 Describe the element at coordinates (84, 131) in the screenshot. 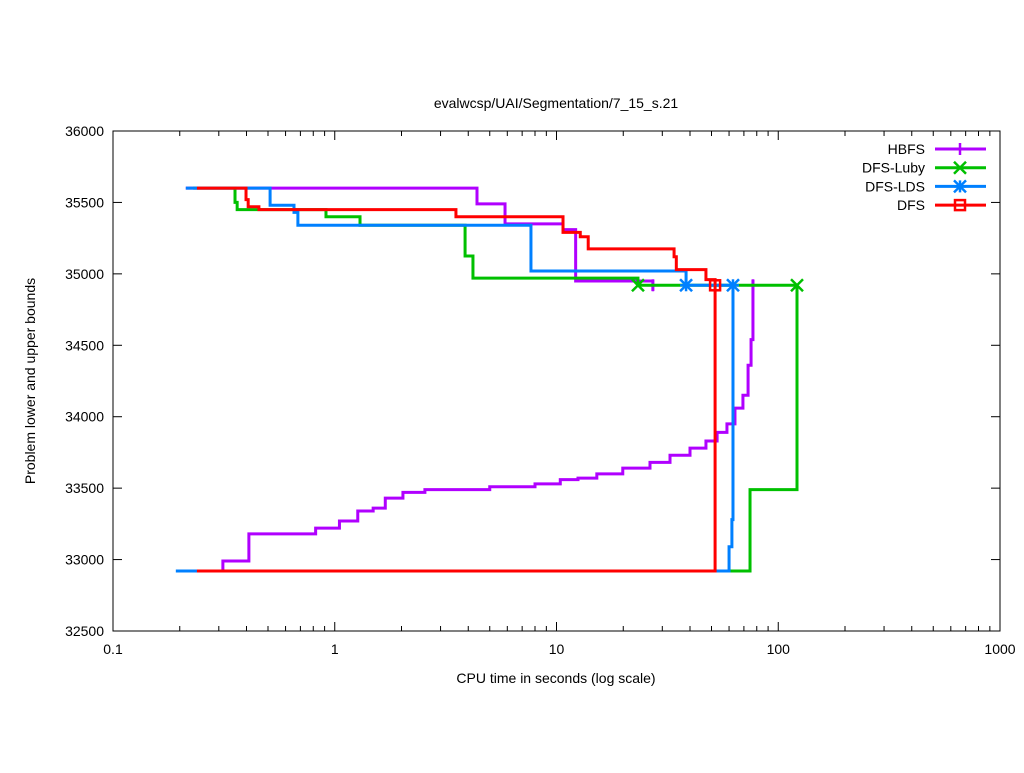

I see `y-tick-label: 36000` at that location.